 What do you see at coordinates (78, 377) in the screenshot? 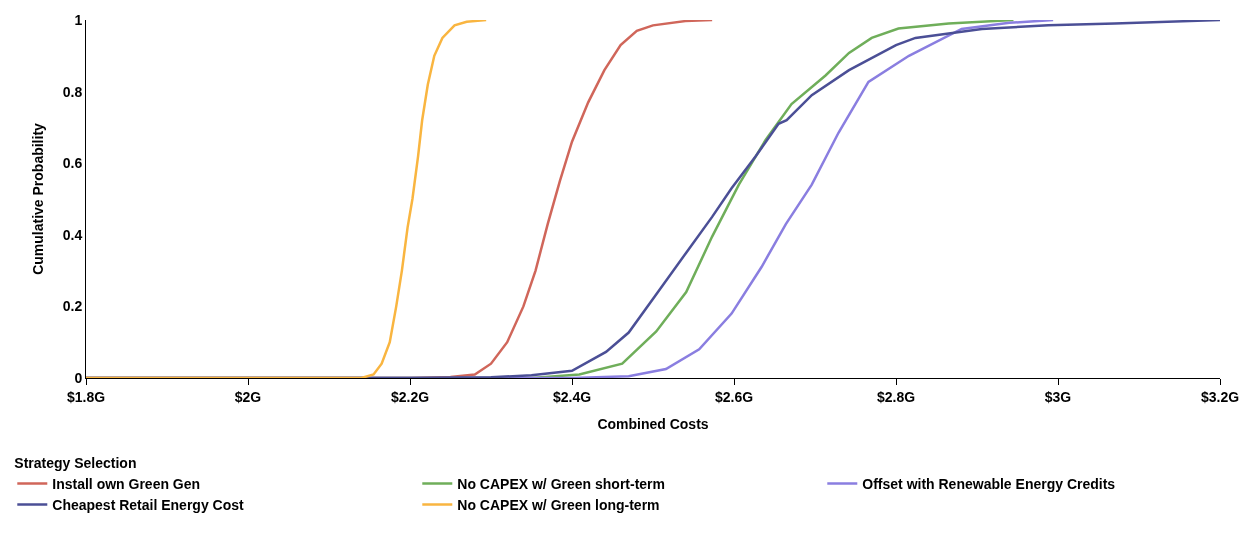
I see `y-tick-label: 0` at bounding box center [78, 377].